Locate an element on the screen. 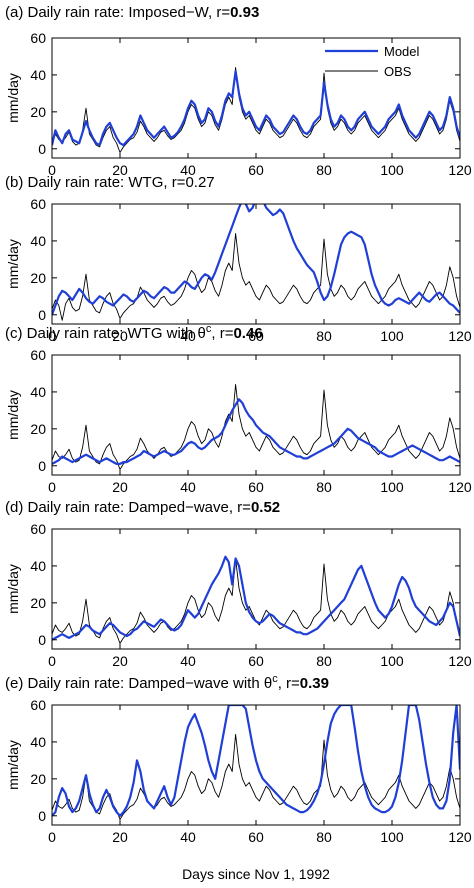 Image resolution: width=474 pixels, height=888 pixels. correlation-value: 0.52 is located at coordinates (265, 507).